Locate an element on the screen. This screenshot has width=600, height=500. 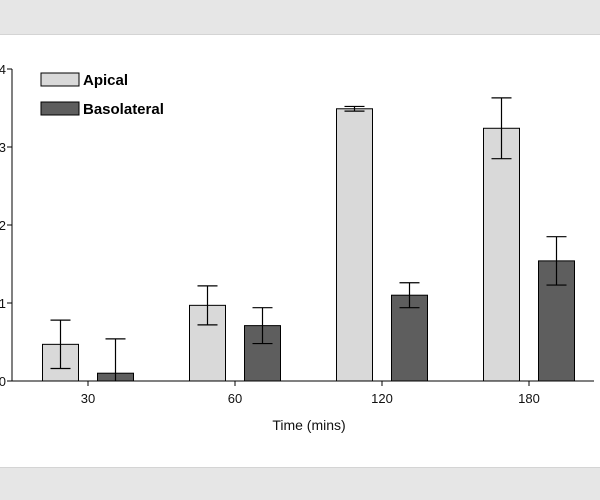
x-tick-label: 60 is located at coordinates (235, 398).